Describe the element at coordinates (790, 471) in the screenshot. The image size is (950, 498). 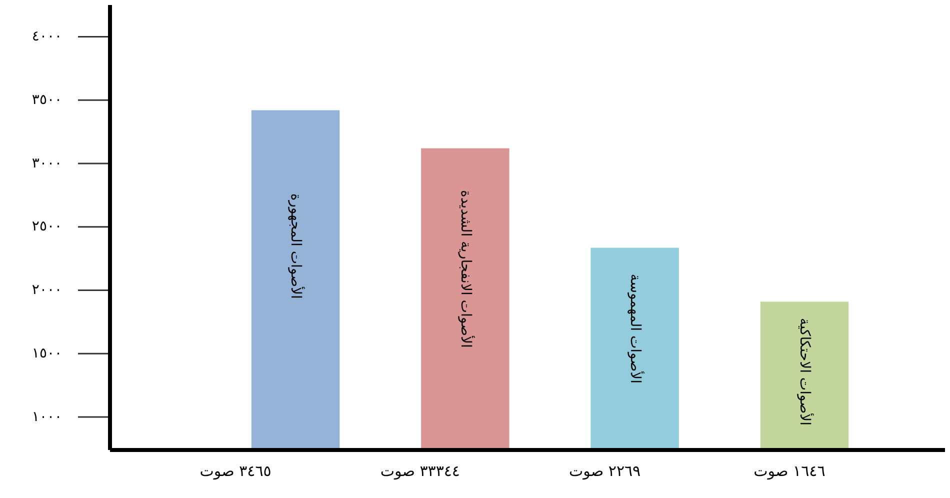
I see `x-tick-label: ١٦٤٦ صوت` at that location.